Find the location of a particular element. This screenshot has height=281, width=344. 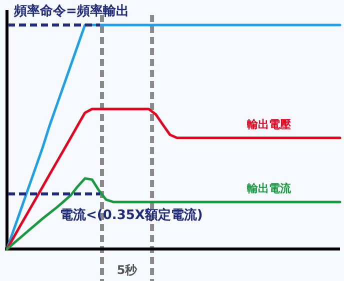

series-label: 輸出電壓 is located at coordinates (269, 124).